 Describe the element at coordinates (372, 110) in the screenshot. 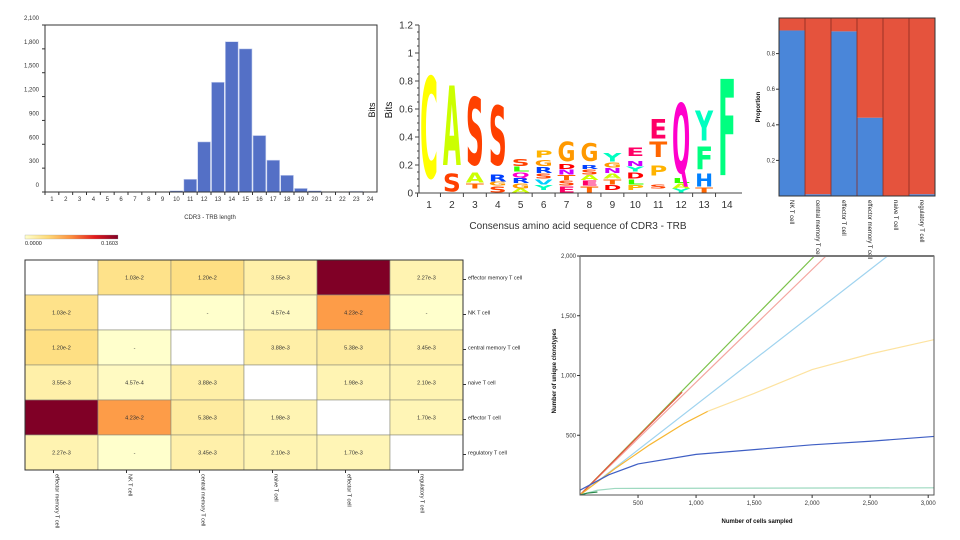

I see `bits-label: Bits` at that location.